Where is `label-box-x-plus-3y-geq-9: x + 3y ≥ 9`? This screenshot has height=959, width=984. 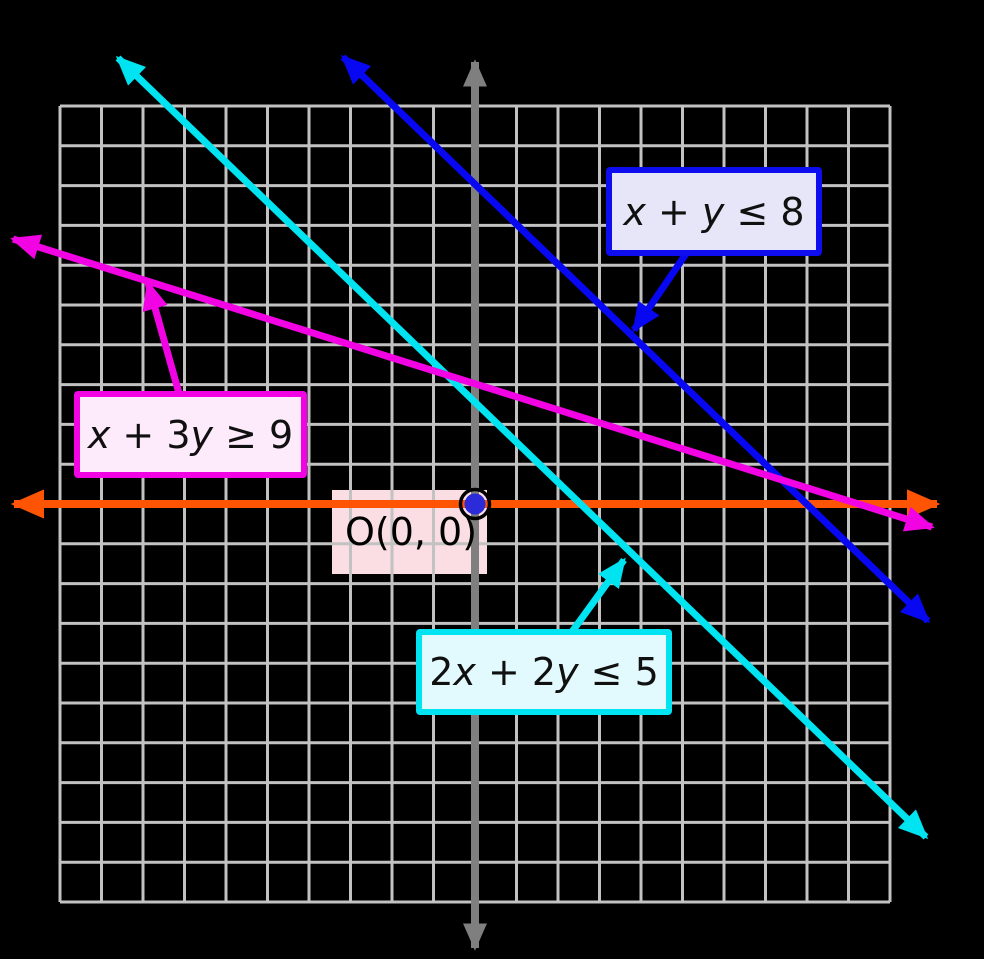
label-box-x-plus-3y-geq-9: x + 3y ≥ 9 is located at coordinates (190, 434).